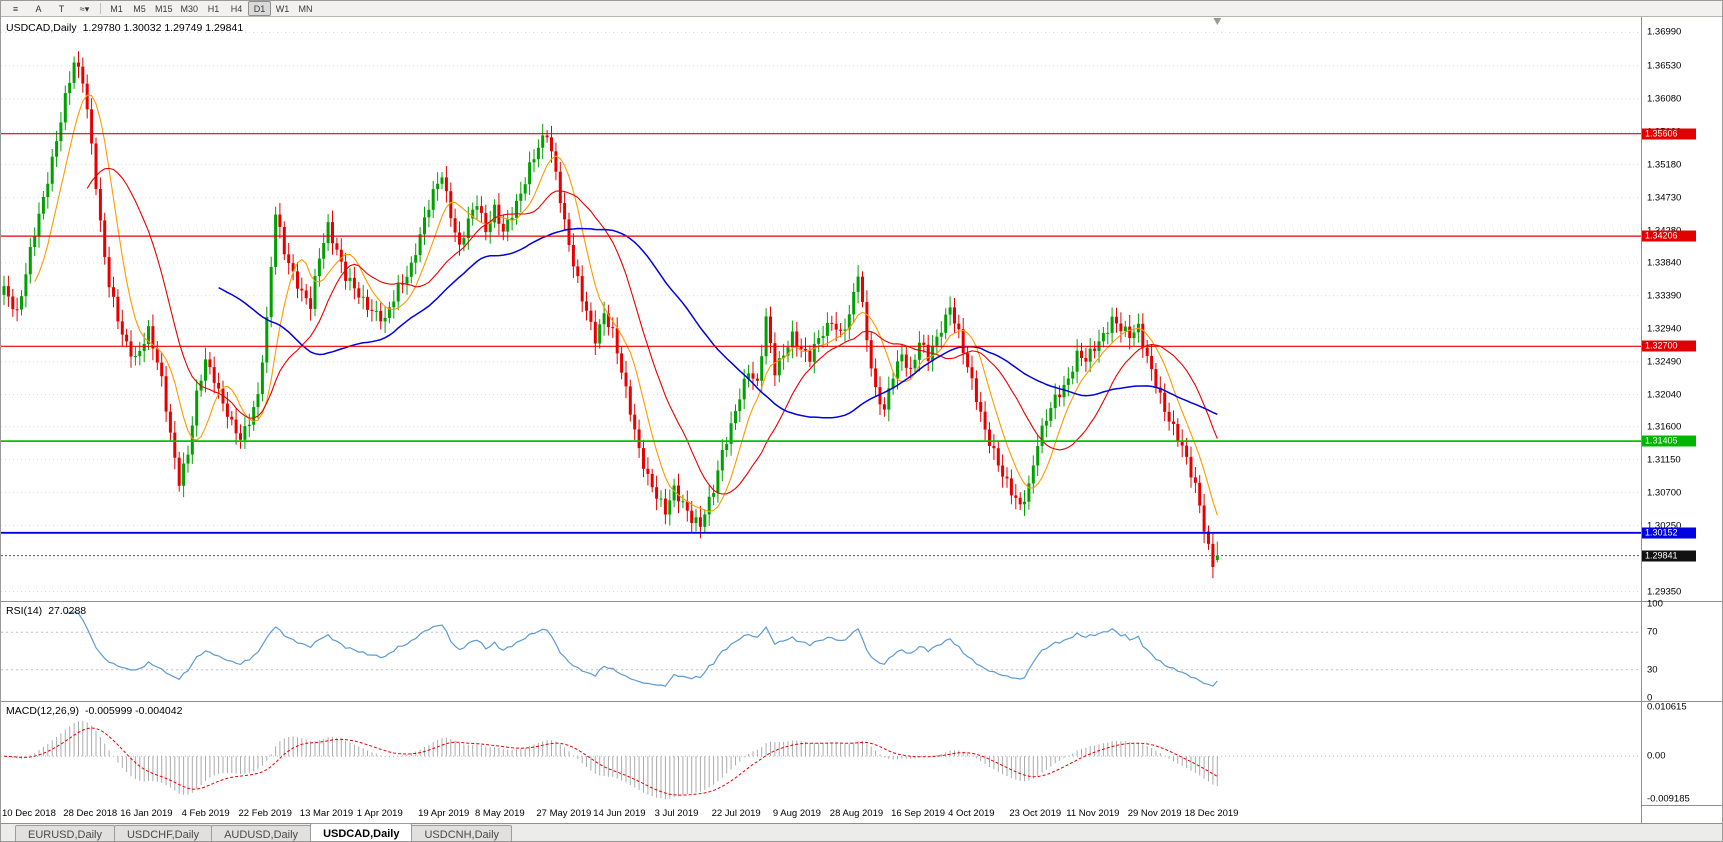 The height and width of the screenshot is (842, 1723). Describe the element at coordinates (1669, 134) in the screenshot. I see `level-price-badge-1-35606: 1.35606` at that location.